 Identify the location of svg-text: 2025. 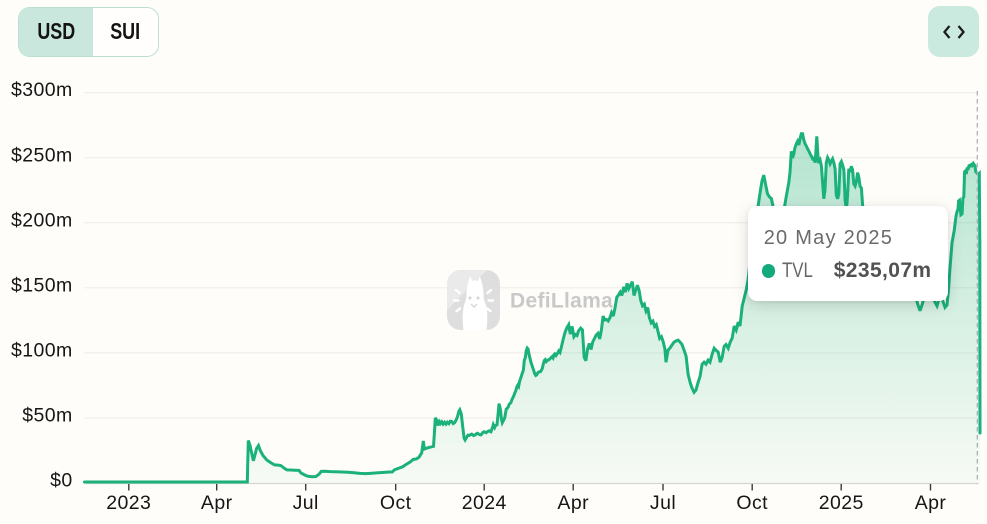
(841, 503).